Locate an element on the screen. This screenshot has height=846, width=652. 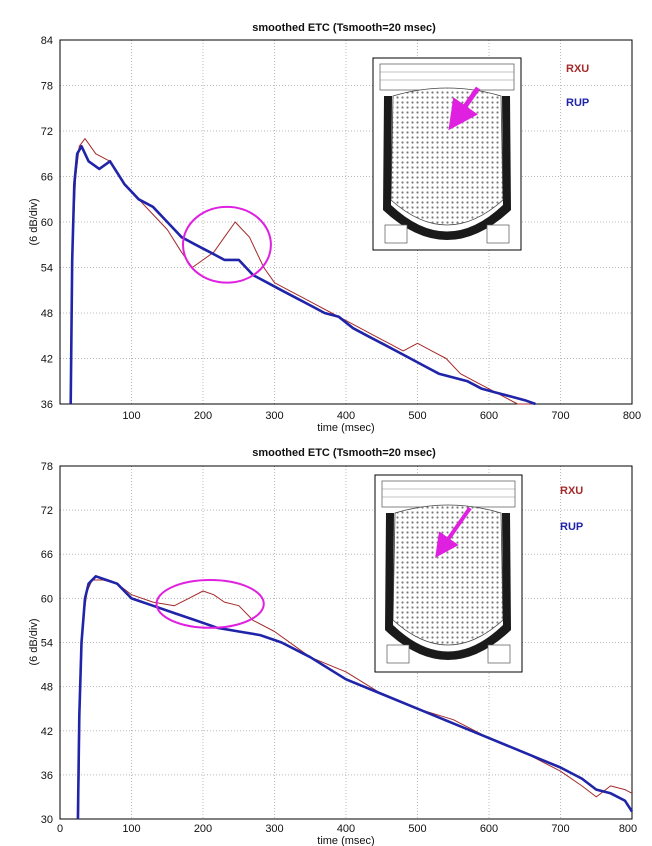
chart-1-xtick-label: 100 is located at coordinates (131, 416).